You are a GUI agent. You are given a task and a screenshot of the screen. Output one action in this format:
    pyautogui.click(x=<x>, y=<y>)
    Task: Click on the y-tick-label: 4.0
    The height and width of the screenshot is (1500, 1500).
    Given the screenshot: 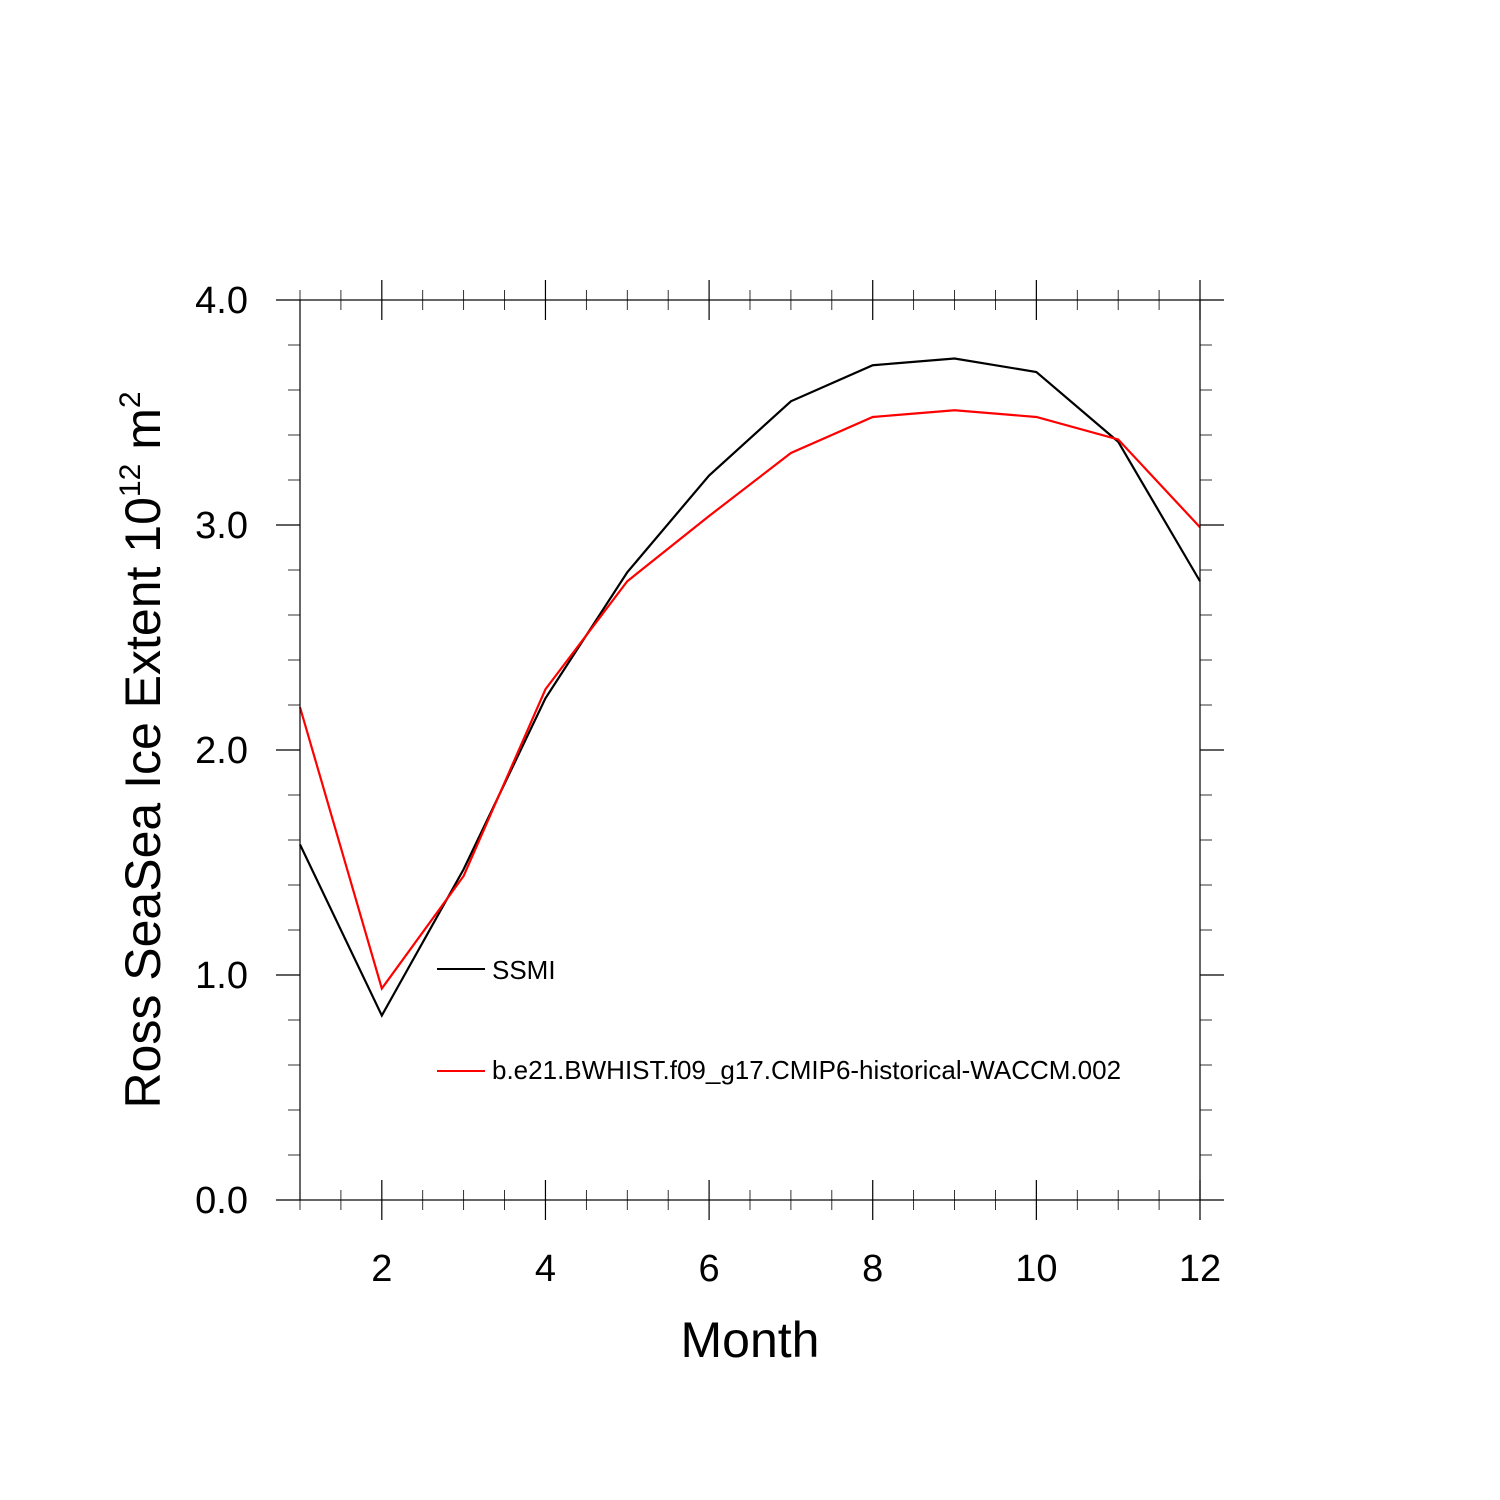 What is the action you would take?
    pyautogui.click(x=221, y=301)
    